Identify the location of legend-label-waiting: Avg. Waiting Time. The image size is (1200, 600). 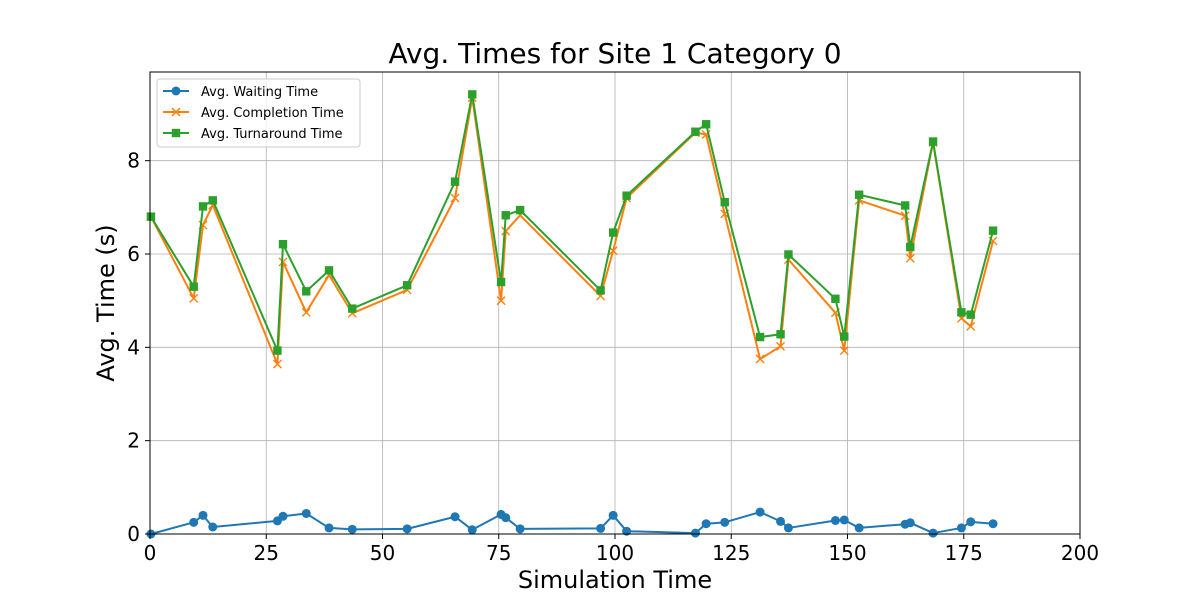
(259, 92).